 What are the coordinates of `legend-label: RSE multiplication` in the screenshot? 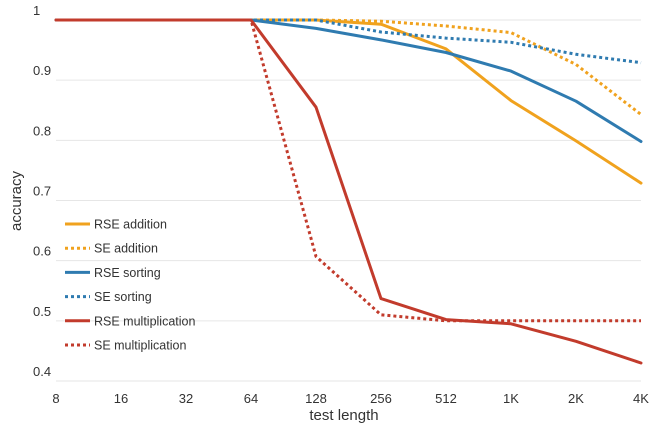 It's located at (144, 321).